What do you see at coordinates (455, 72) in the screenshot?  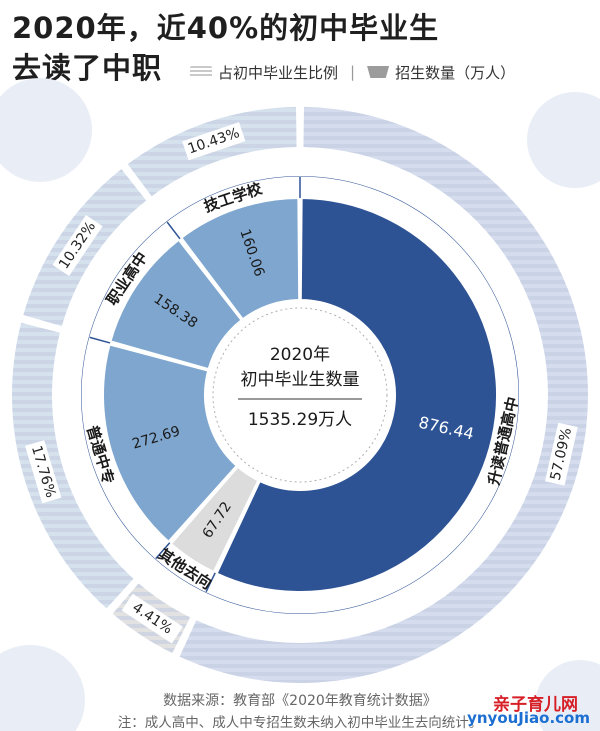 I see `legend-item-enrollment: 招生数量（万人）` at bounding box center [455, 72].